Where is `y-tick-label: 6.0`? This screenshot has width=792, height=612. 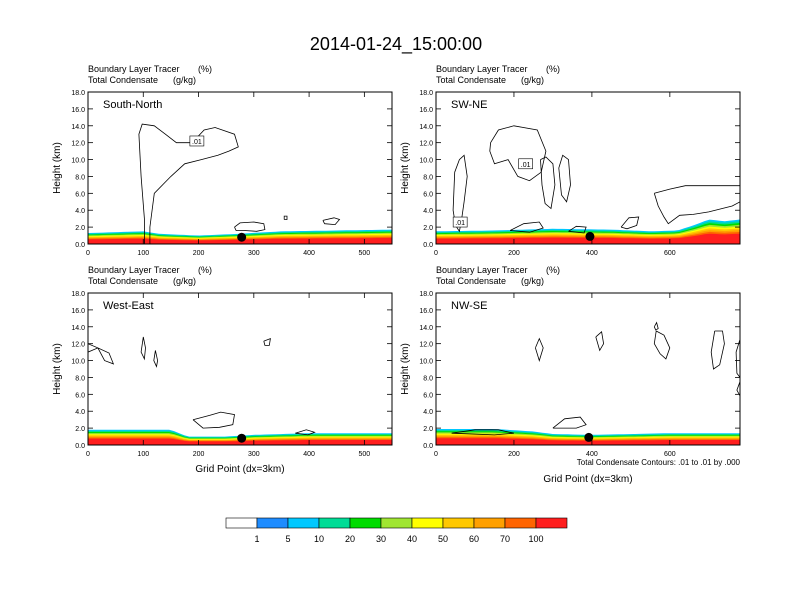 y-tick-label: 6.0 is located at coordinates (428, 395).